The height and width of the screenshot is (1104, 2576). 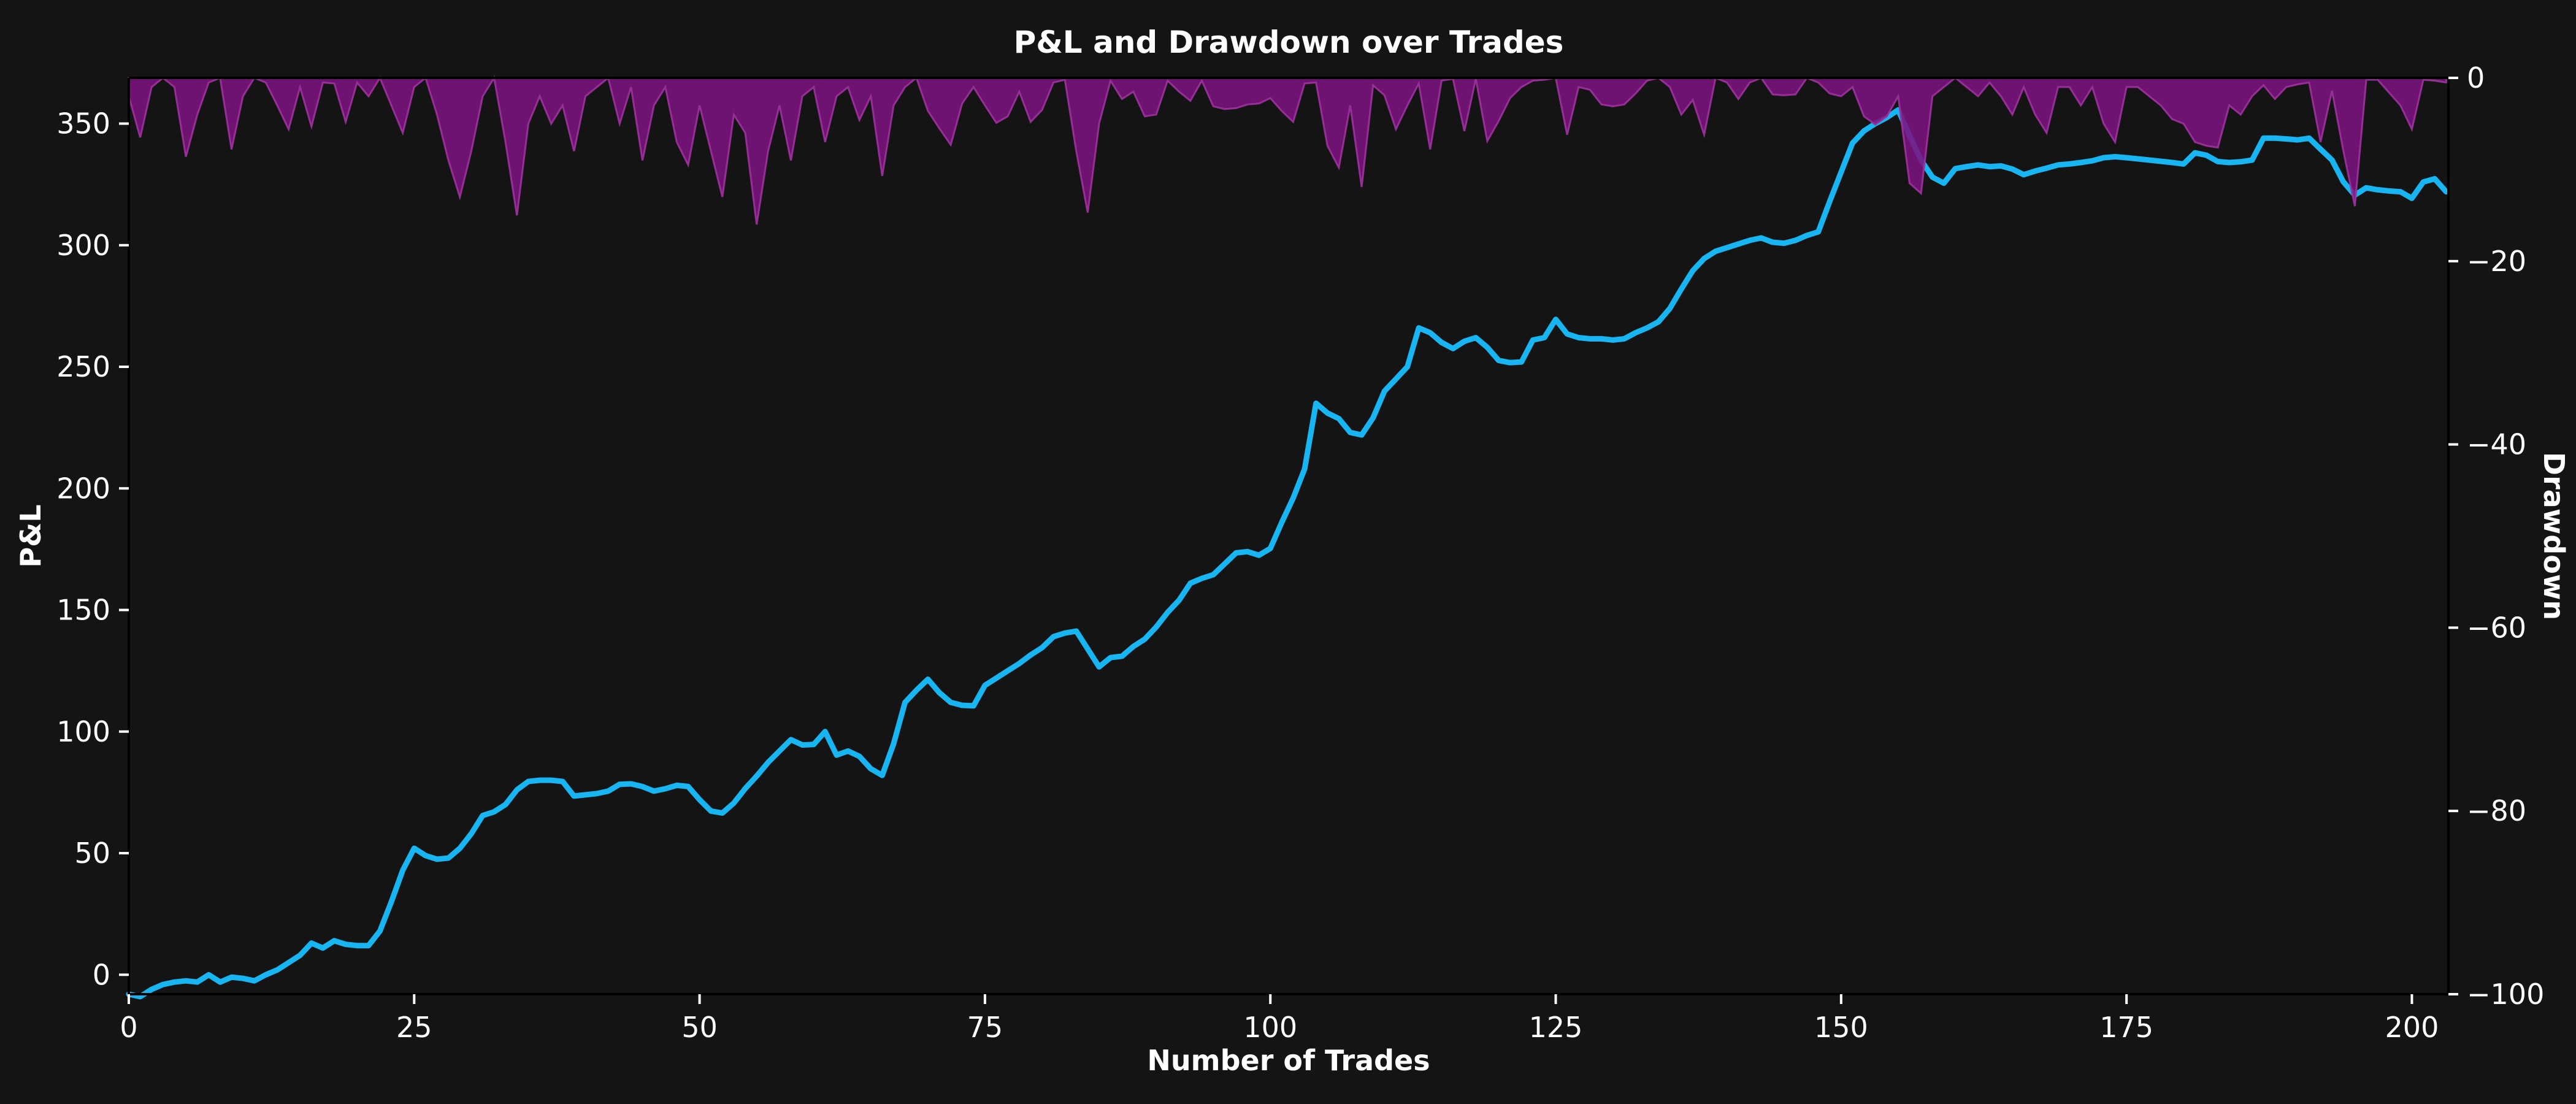 I want to click on x-tick-label: 200, so click(x=2412, y=1027).